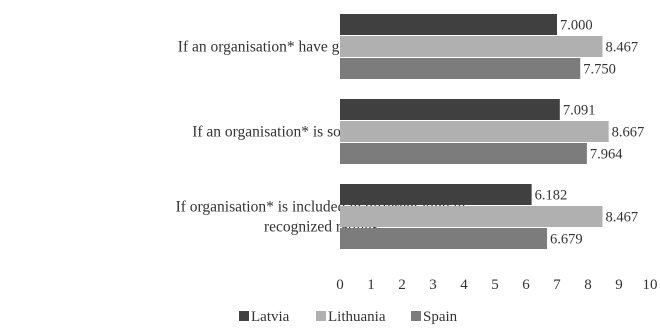 Image resolution: width=660 pixels, height=332 pixels. Describe the element at coordinates (464, 285) in the screenshot. I see `x-tick-label: 4` at that location.